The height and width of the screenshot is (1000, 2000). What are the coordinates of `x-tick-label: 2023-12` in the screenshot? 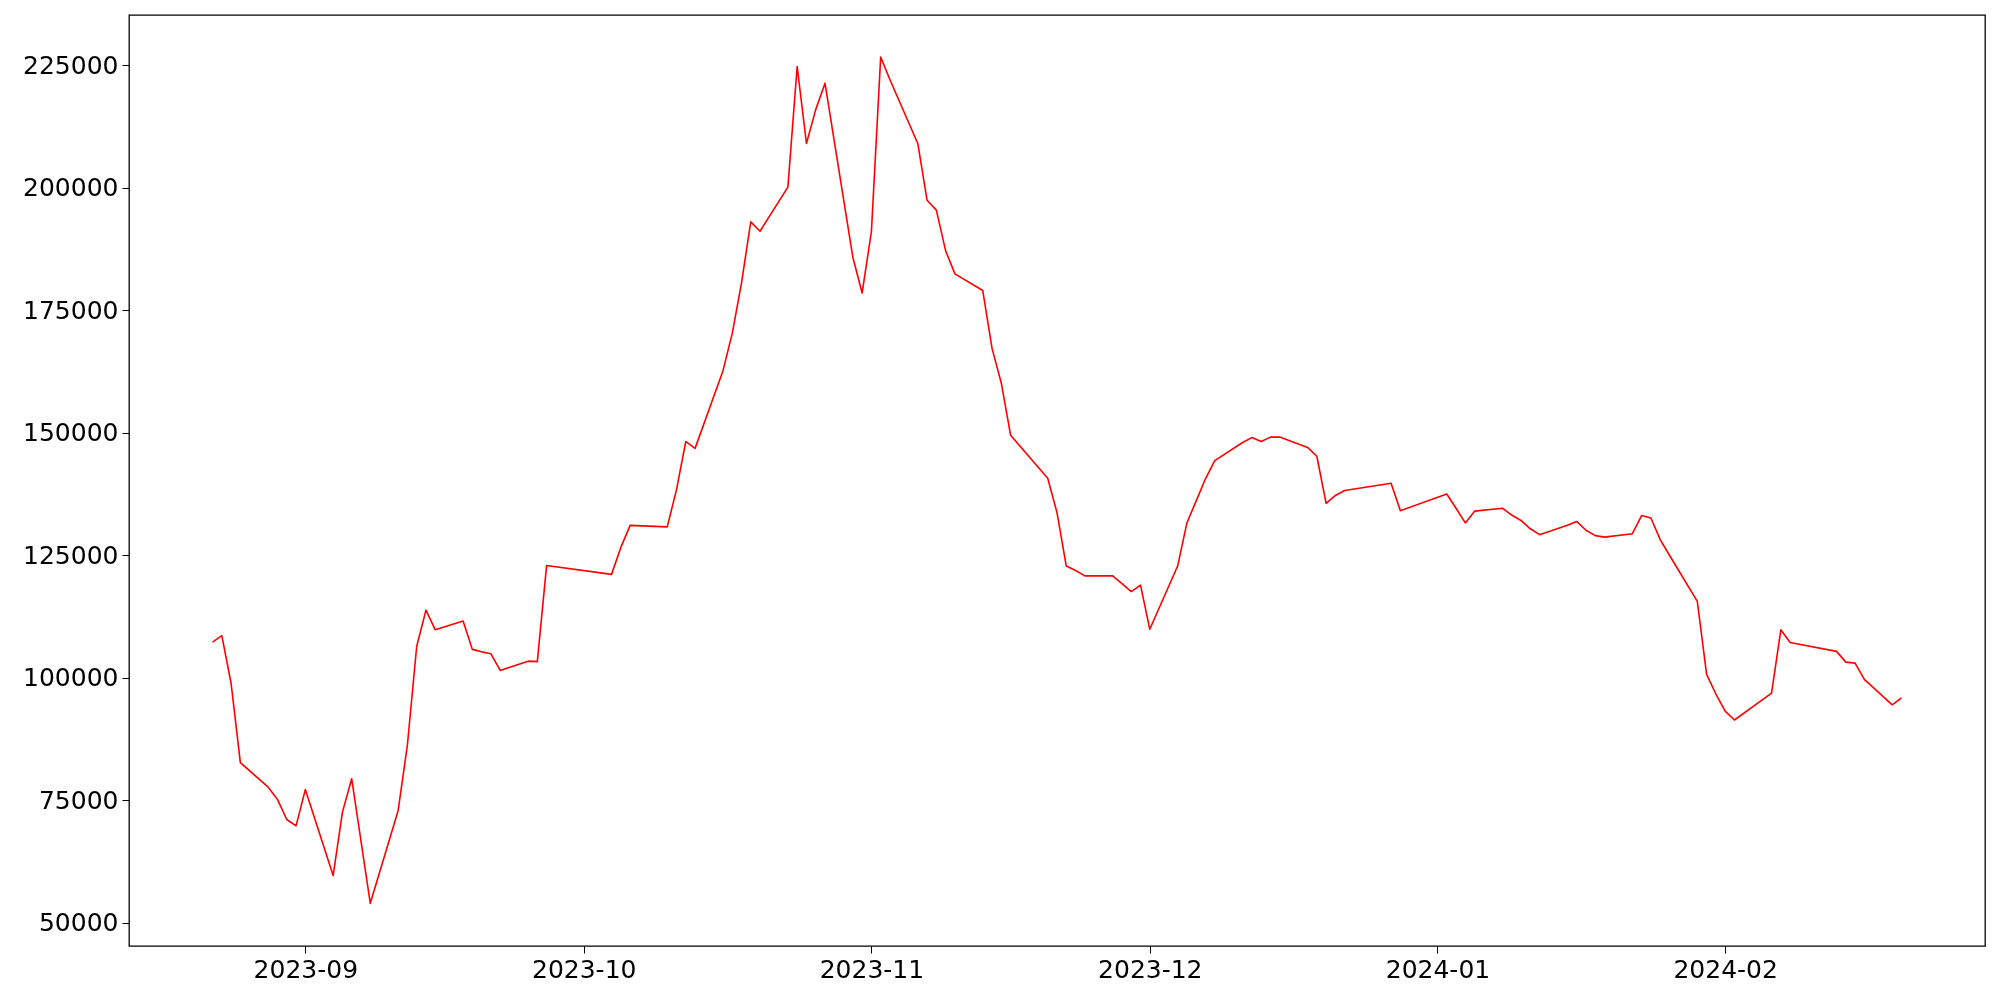 It's located at (1150, 969).